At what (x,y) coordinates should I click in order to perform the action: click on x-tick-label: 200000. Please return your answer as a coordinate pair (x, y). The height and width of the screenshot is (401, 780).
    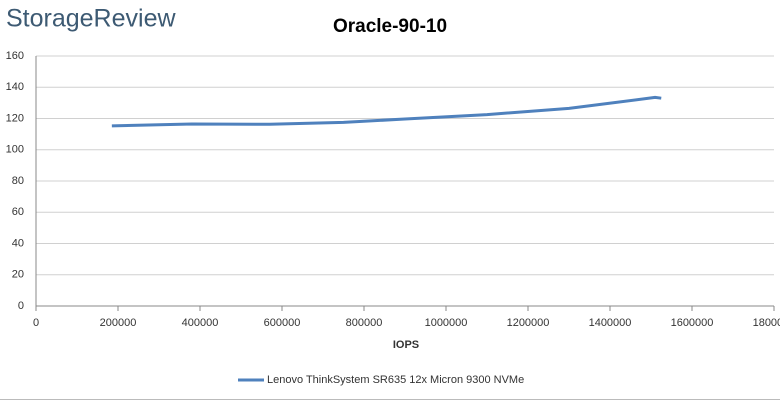
    Looking at the image, I should click on (118, 323).